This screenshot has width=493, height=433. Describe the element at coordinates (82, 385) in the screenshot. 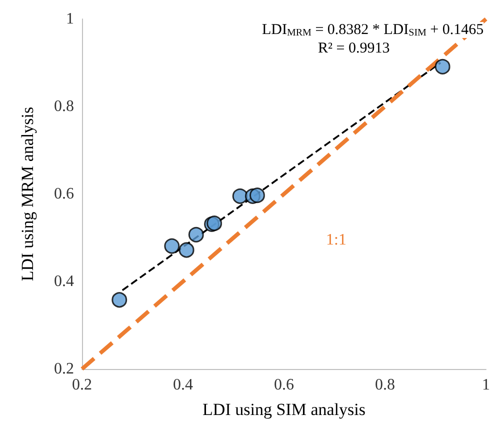

I see `x-tick-label: 0.2` at that location.